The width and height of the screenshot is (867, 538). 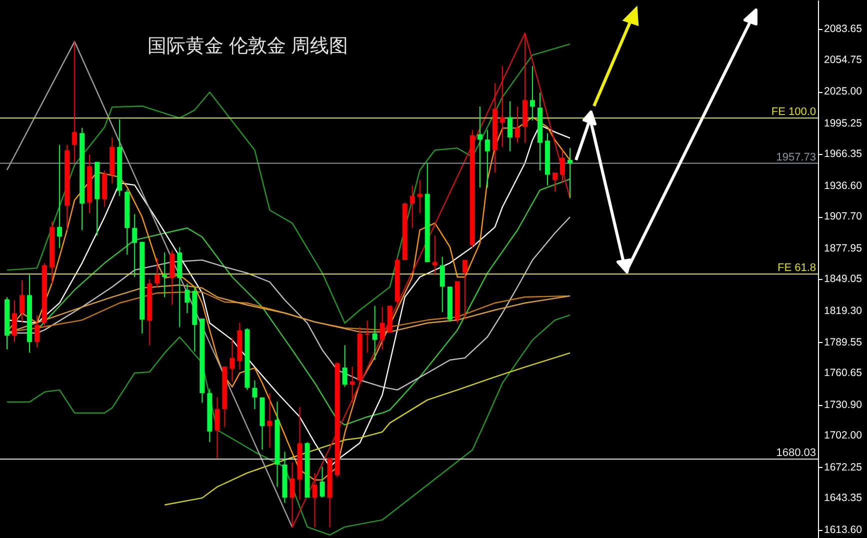 I want to click on y-tick-label: 1760.65, so click(x=843, y=373).